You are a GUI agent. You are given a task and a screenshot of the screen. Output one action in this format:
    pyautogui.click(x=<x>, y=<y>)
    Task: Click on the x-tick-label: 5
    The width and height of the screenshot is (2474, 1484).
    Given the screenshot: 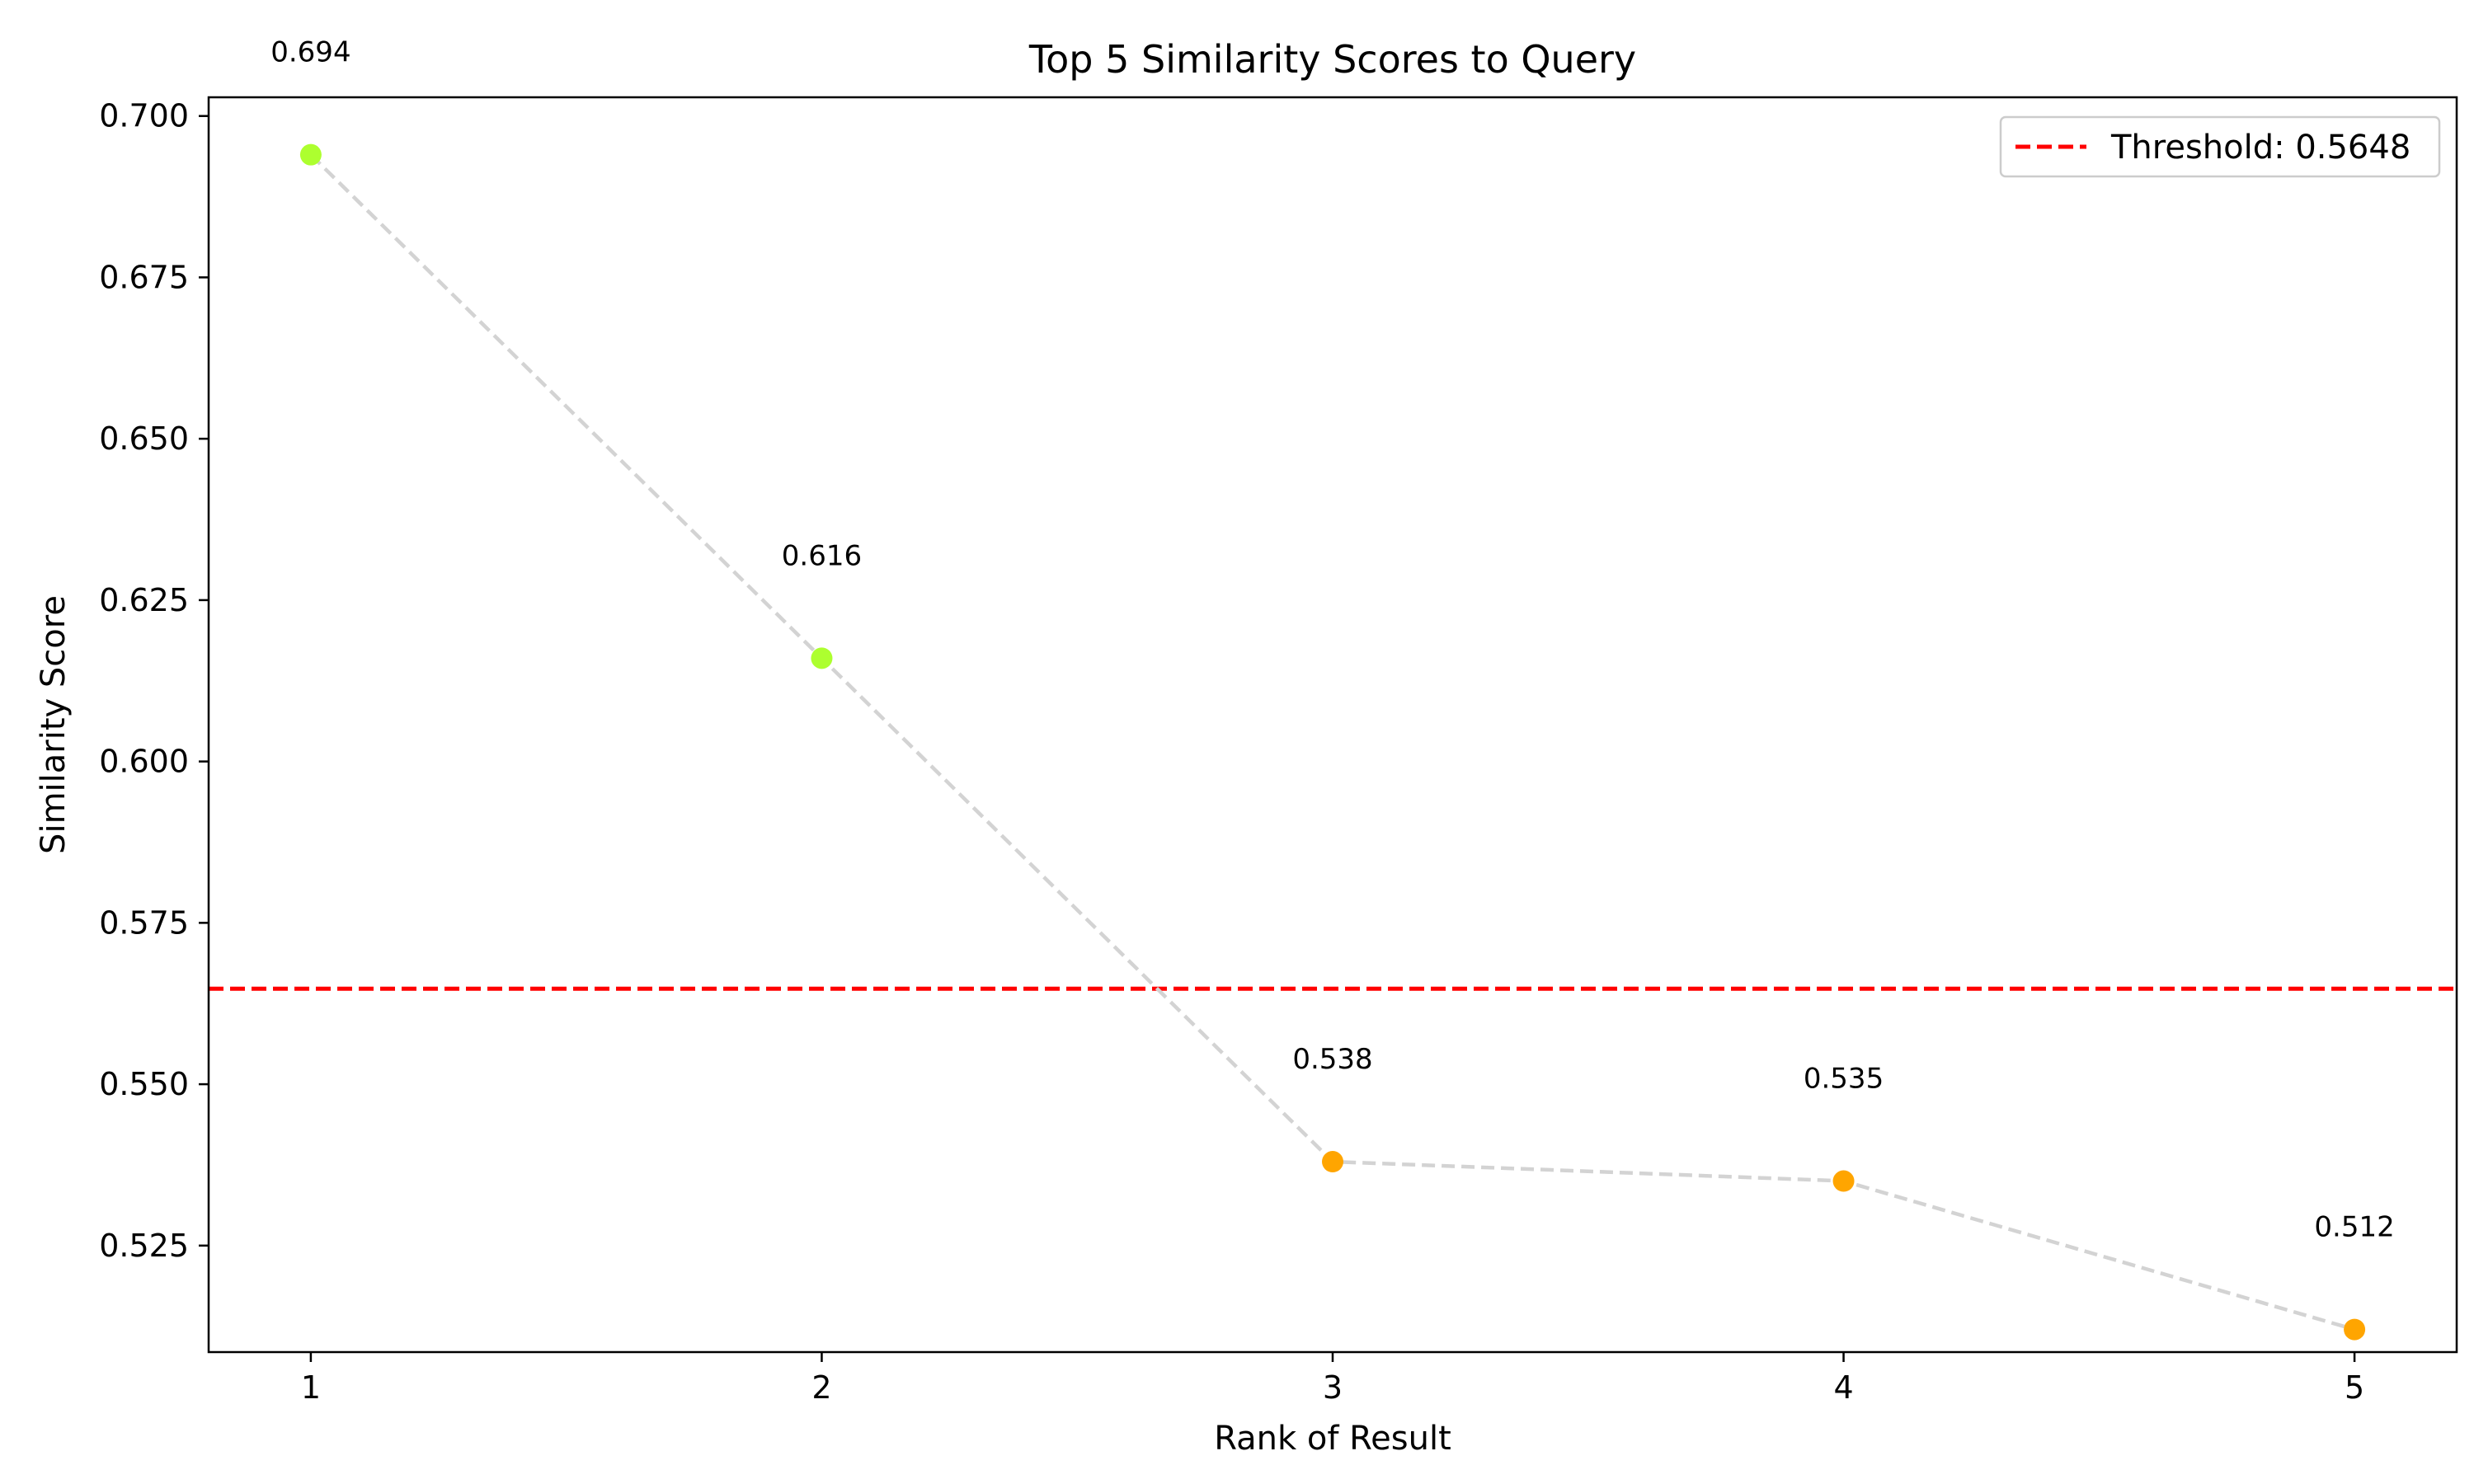 What is the action you would take?
    pyautogui.click(x=2354, y=1387)
    